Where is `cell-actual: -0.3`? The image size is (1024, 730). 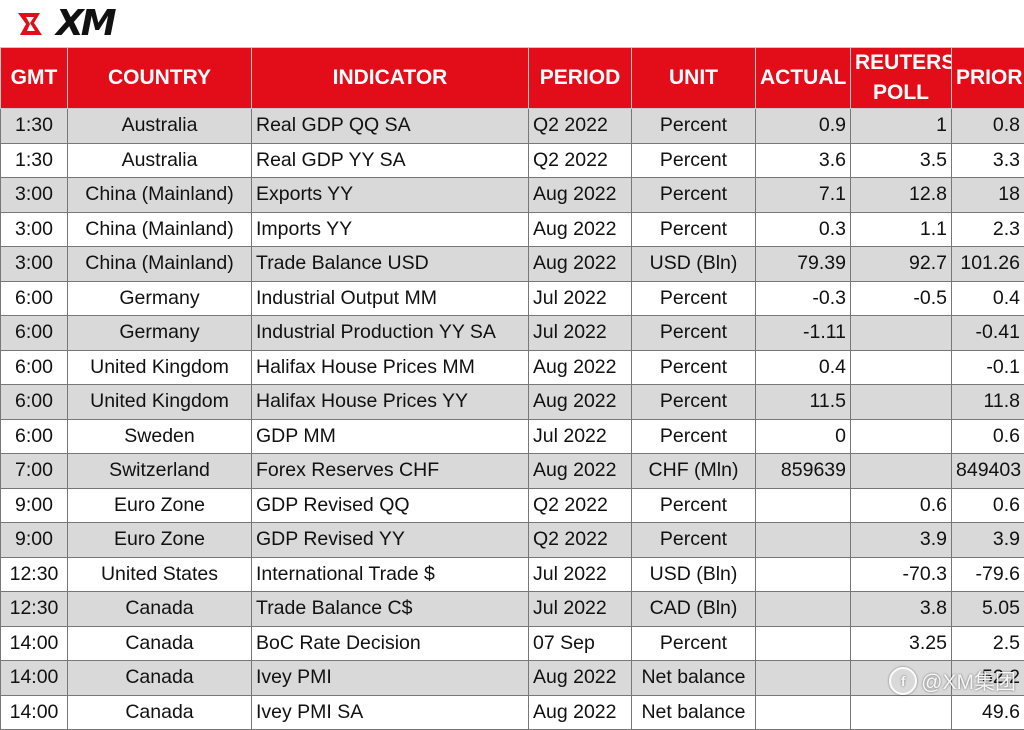 cell-actual: -0.3 is located at coordinates (803, 298).